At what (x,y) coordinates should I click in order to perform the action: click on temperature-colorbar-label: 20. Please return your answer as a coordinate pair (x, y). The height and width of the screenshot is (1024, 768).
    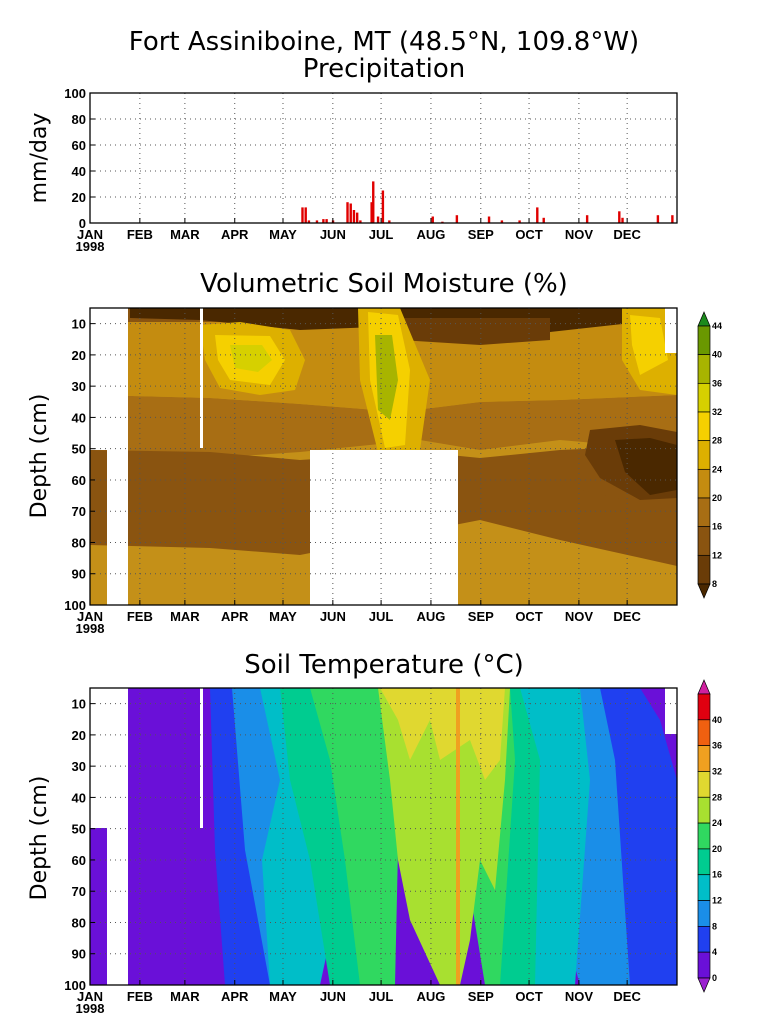
    Looking at the image, I should click on (717, 849).